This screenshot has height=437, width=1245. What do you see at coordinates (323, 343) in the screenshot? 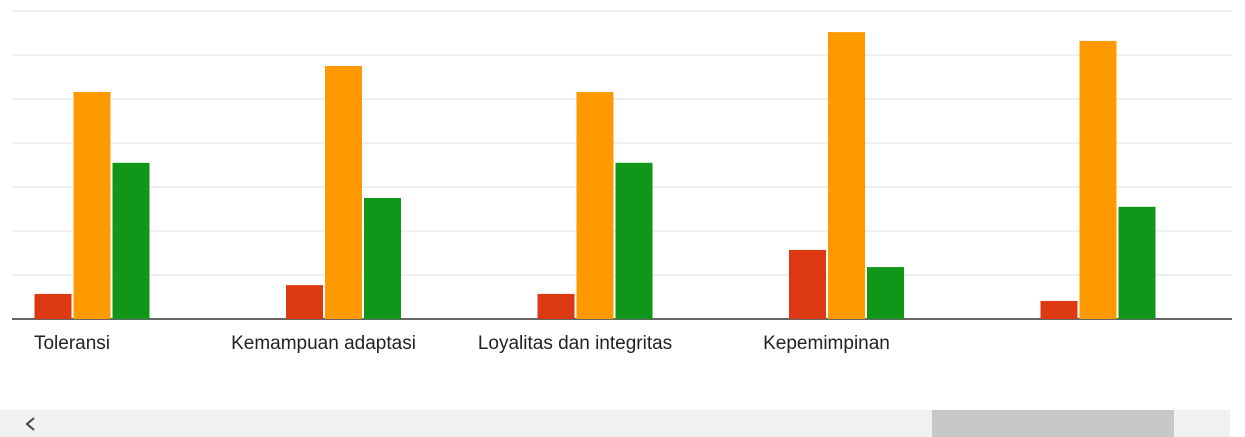
I see `x-tick-label: Kemampuan adaptasi` at bounding box center [323, 343].